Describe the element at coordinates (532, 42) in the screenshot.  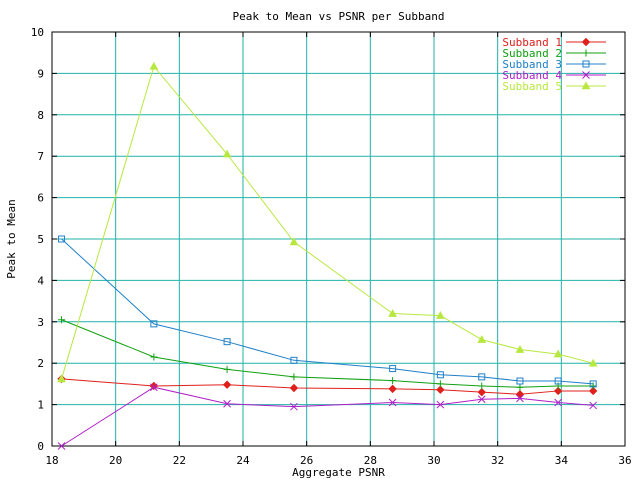
I see `legend-label: Subband 1` at that location.